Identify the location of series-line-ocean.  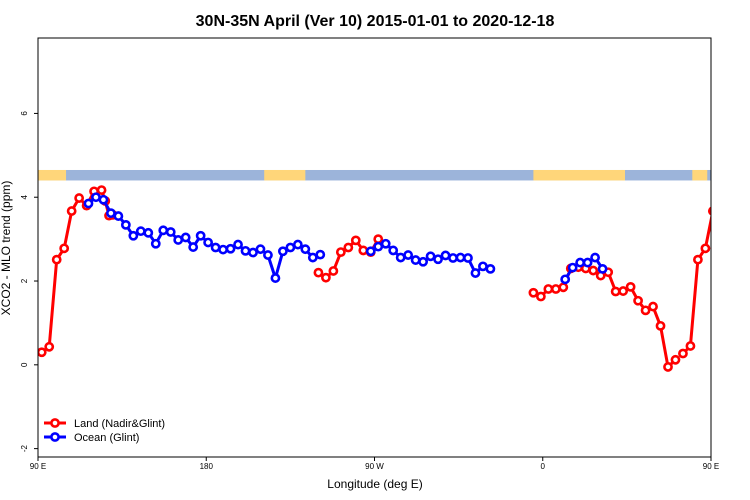
(734, 222).